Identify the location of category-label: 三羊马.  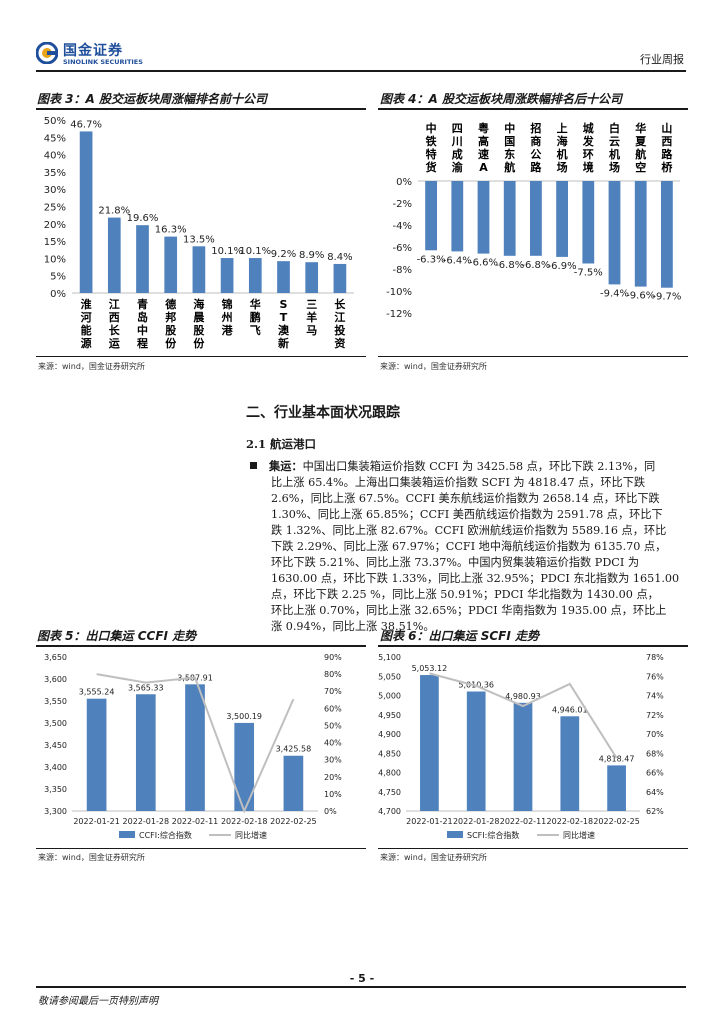
(311, 317).